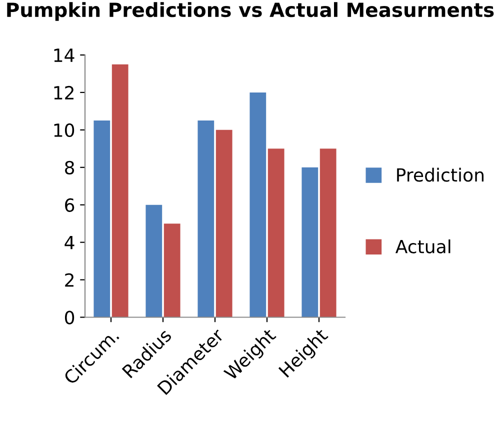 This screenshot has width=500, height=423. What do you see at coordinates (250, 11) in the screenshot?
I see `chart-title: Pumpkin Predictions vs Actual Measurments` at bounding box center [250, 11].